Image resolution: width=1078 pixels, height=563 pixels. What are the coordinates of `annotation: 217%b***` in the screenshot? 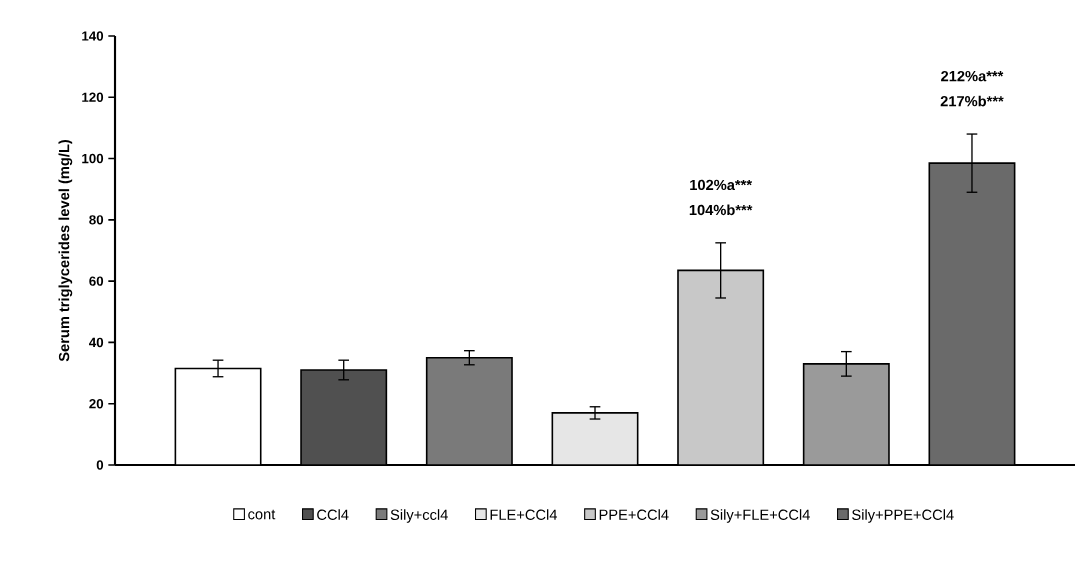 It's located at (972, 101).